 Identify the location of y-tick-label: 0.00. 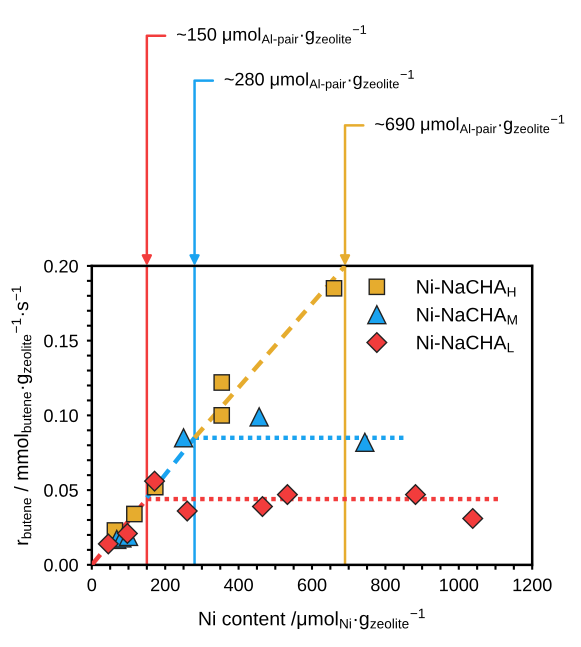
(61, 565).